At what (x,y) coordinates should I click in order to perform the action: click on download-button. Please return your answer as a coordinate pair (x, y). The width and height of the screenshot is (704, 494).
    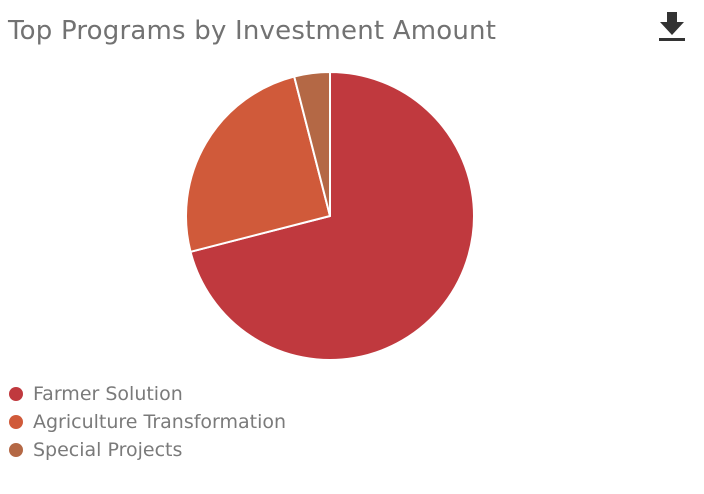
    Looking at the image, I should click on (672, 26).